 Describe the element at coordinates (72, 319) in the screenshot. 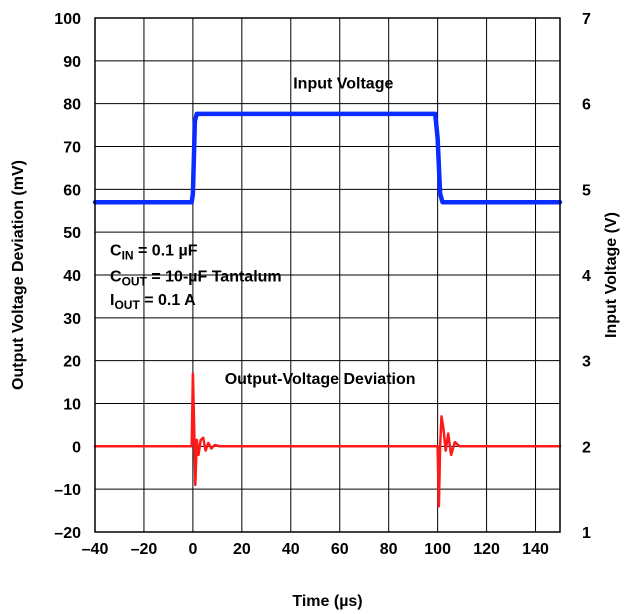

I see `y-left-tick-label: 30` at that location.